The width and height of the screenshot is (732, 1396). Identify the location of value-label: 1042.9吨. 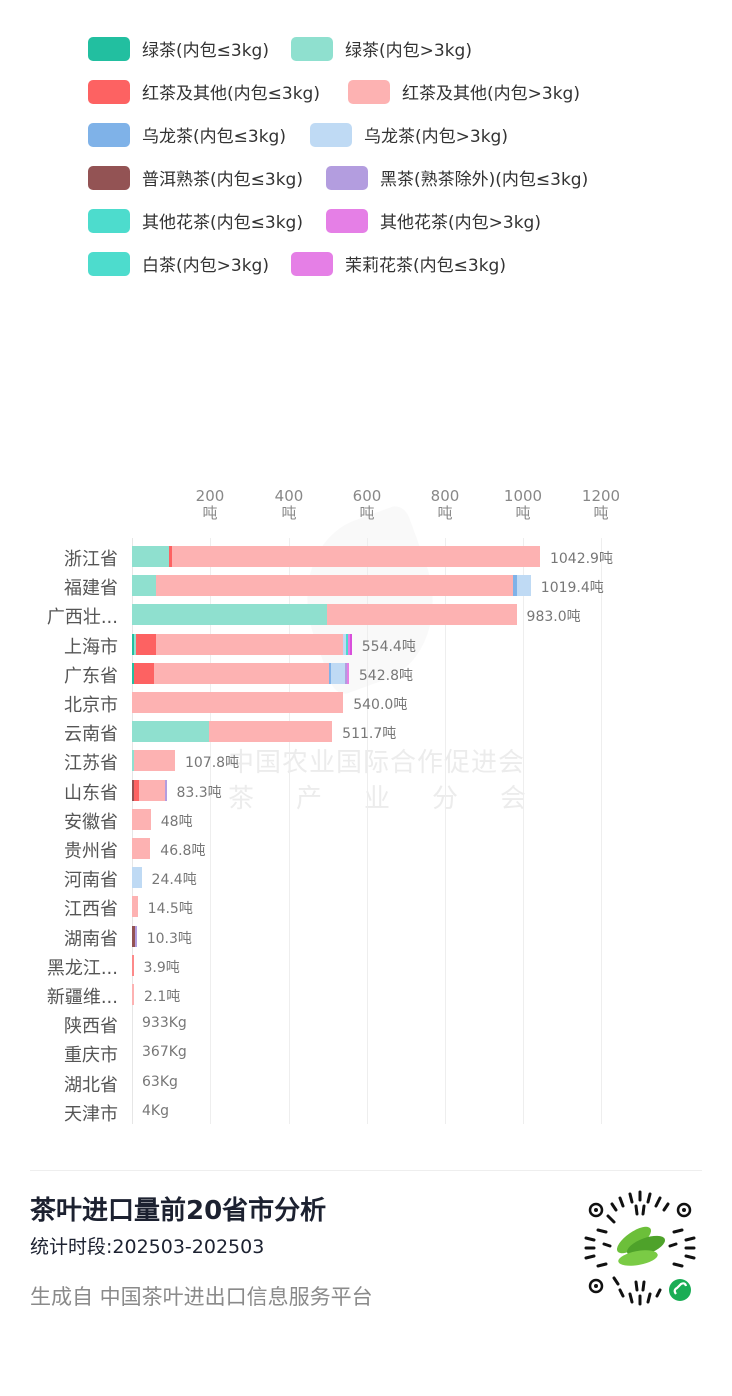
(581, 559).